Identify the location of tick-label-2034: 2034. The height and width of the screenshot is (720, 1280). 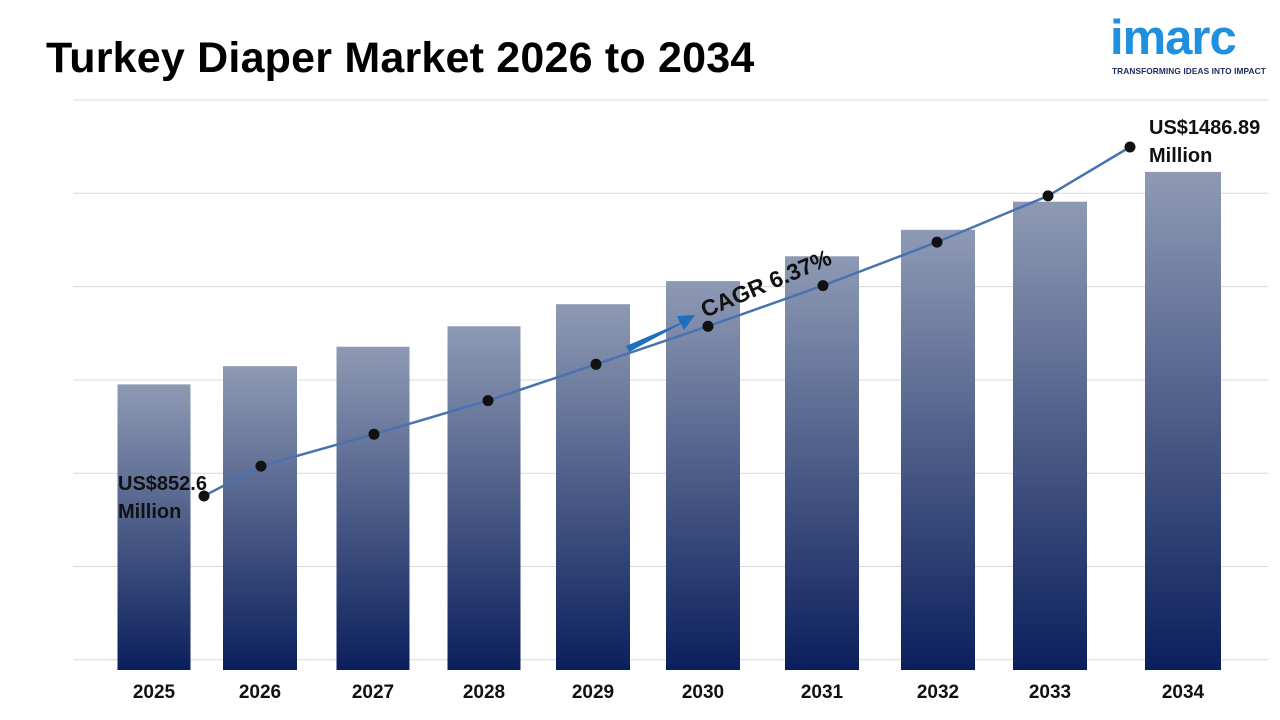
(1183, 692).